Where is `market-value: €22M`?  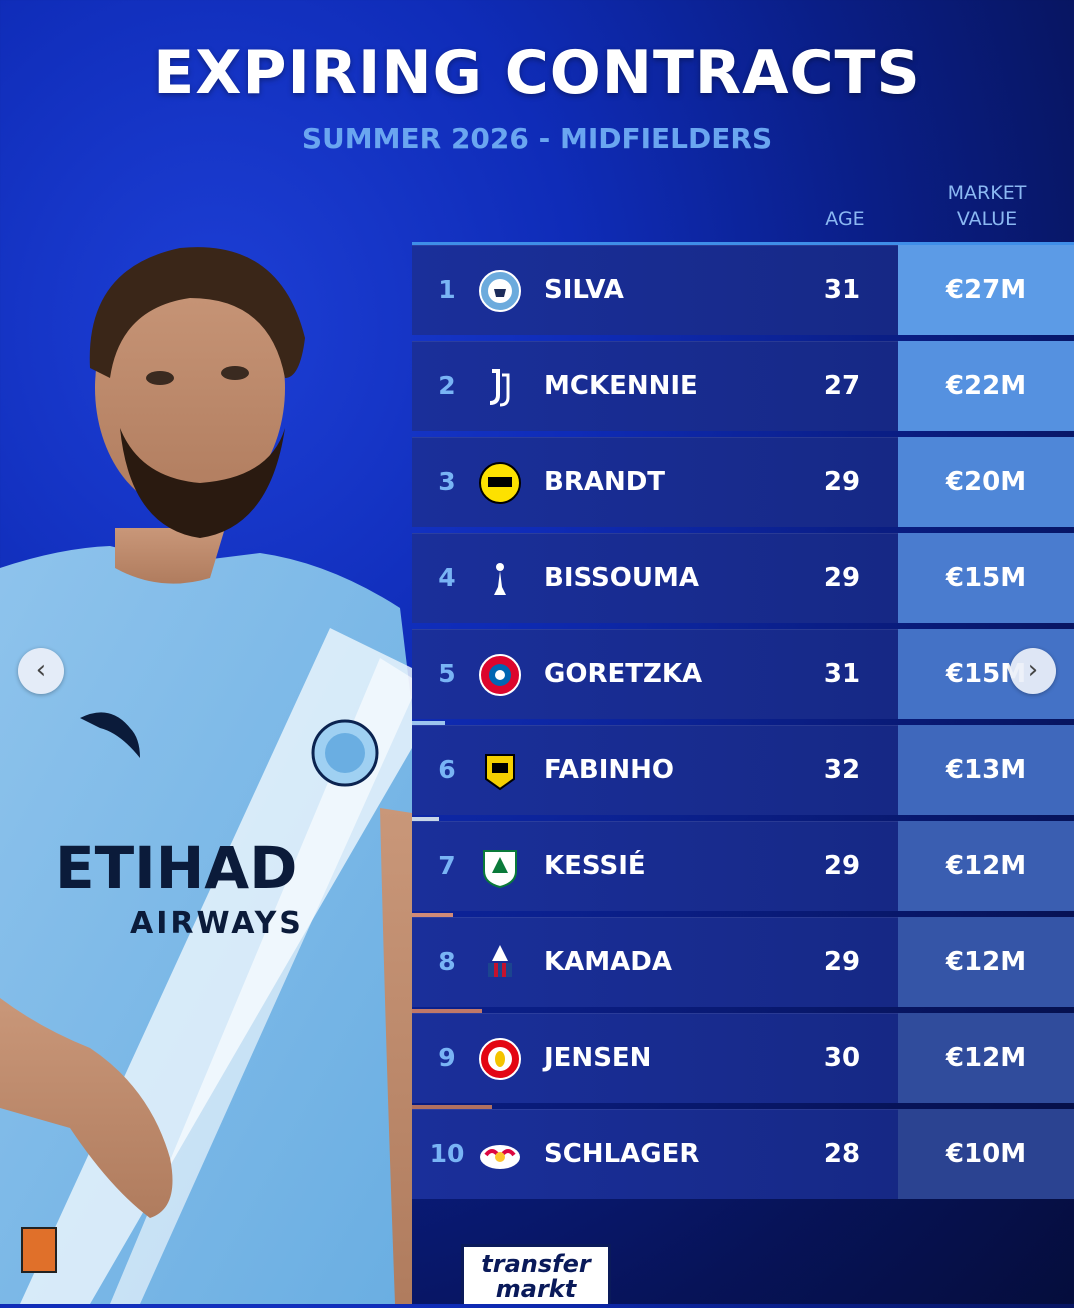 market-value: €22M is located at coordinates (986, 386).